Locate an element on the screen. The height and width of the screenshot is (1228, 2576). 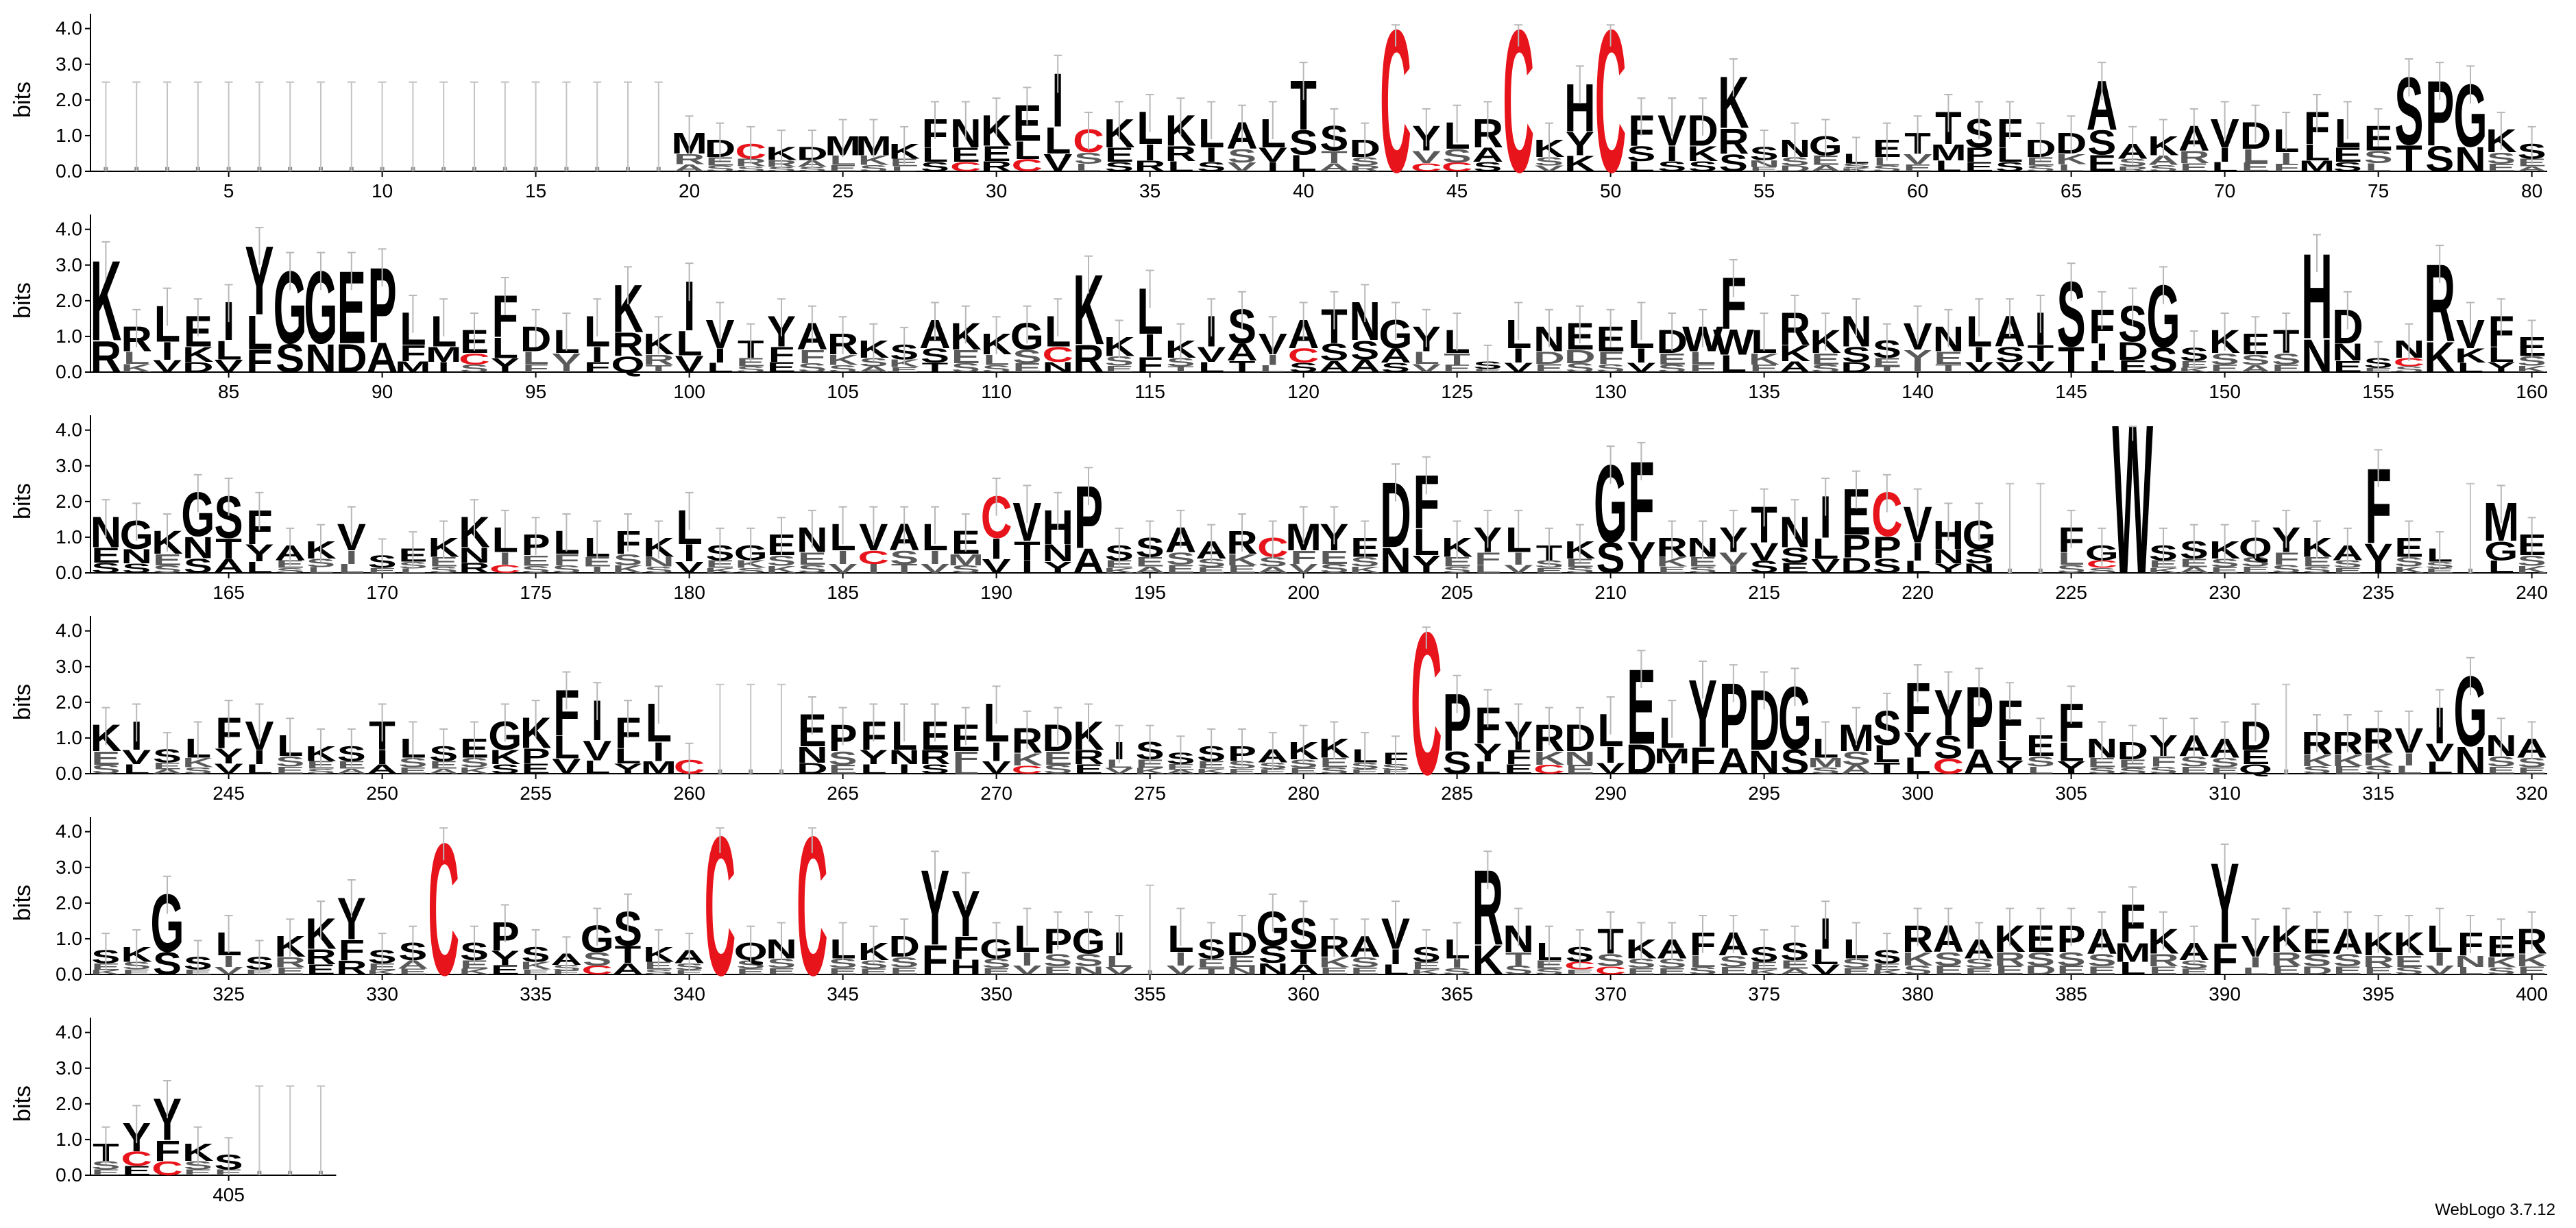
x-tick-label: 310 is located at coordinates (2225, 793).